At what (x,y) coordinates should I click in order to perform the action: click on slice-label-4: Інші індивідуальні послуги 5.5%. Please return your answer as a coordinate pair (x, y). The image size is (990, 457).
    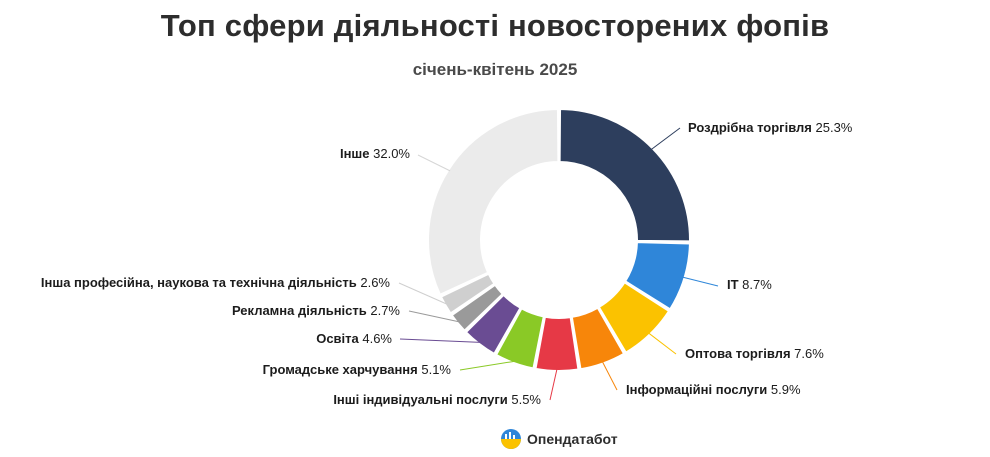
    Looking at the image, I should click on (437, 399).